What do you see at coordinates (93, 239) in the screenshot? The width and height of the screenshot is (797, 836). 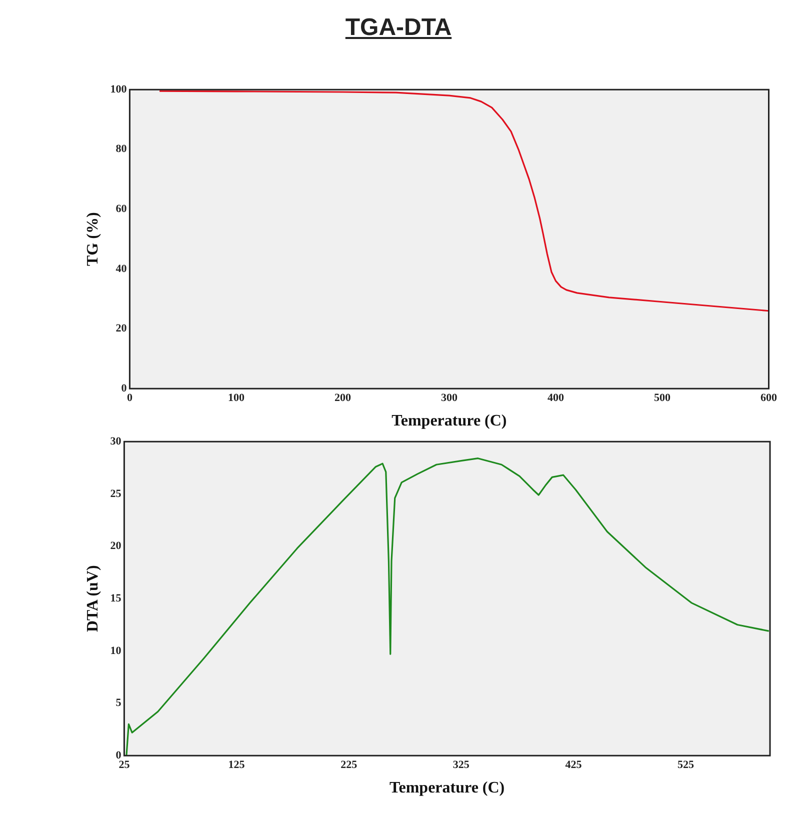 I see `y-axis-title: TG (%)` at bounding box center [93, 239].